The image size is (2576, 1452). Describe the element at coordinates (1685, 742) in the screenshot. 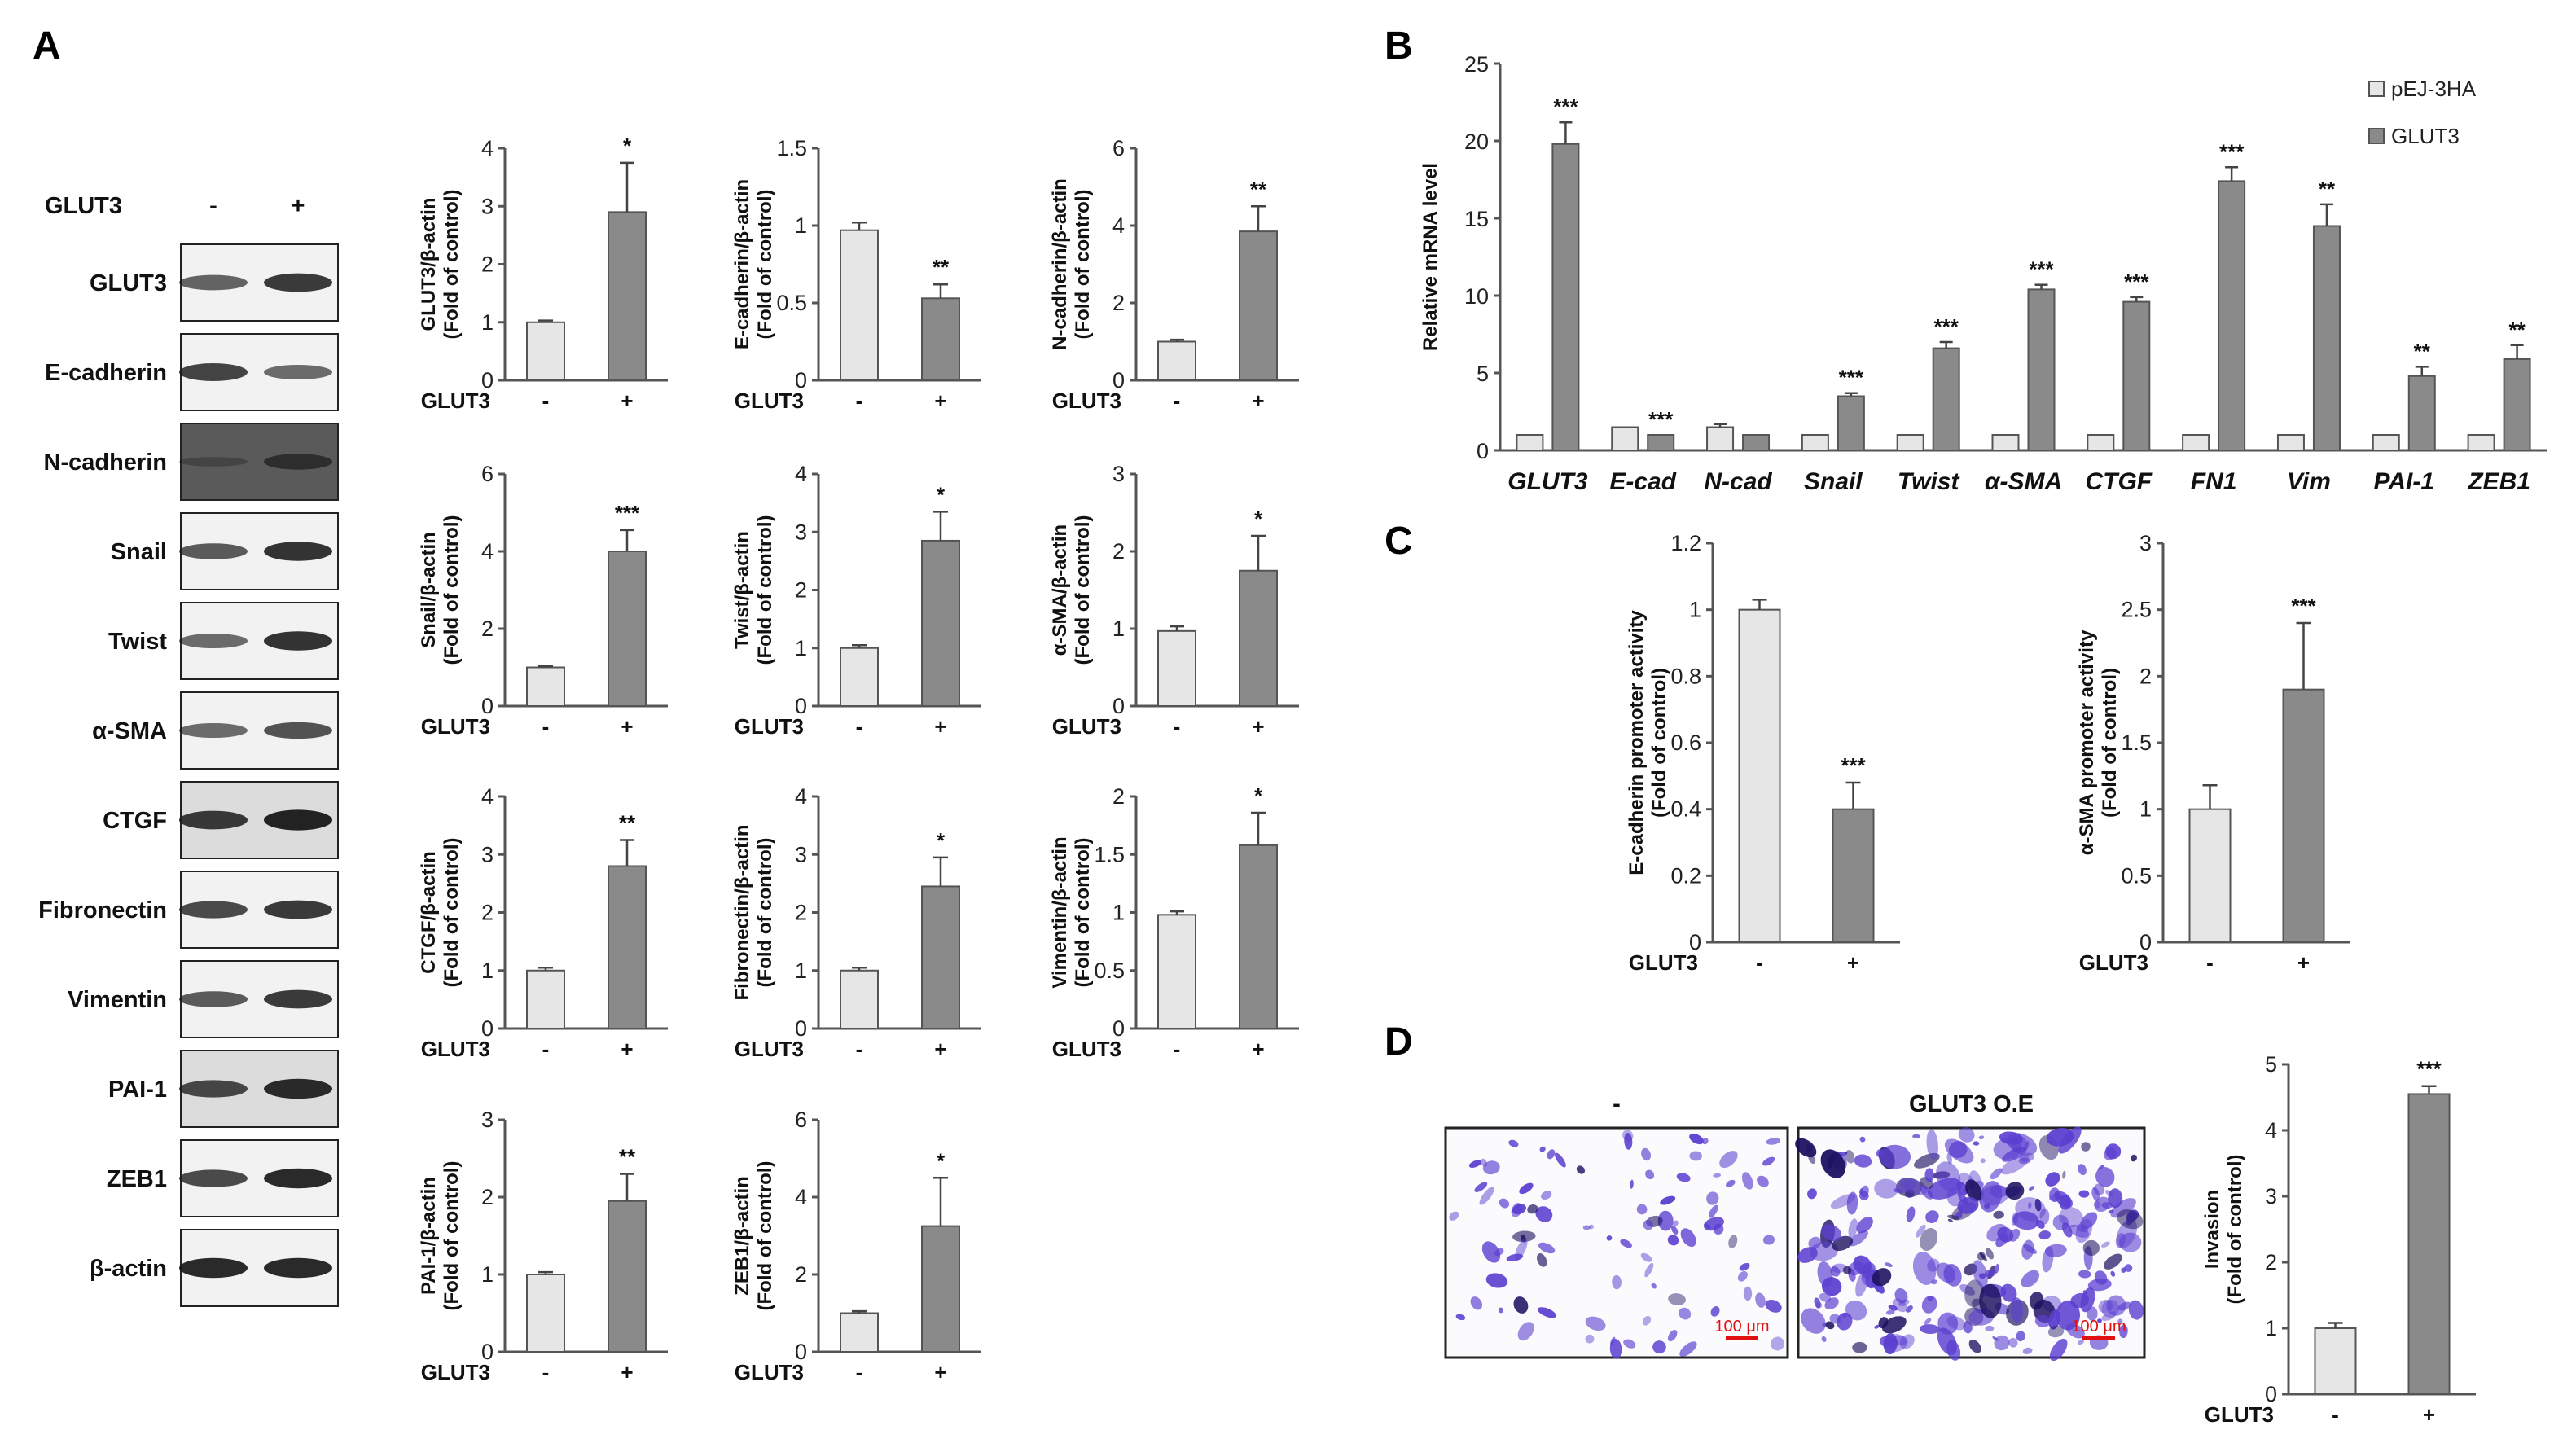

I see `y-tick-label: 0.6` at that location.